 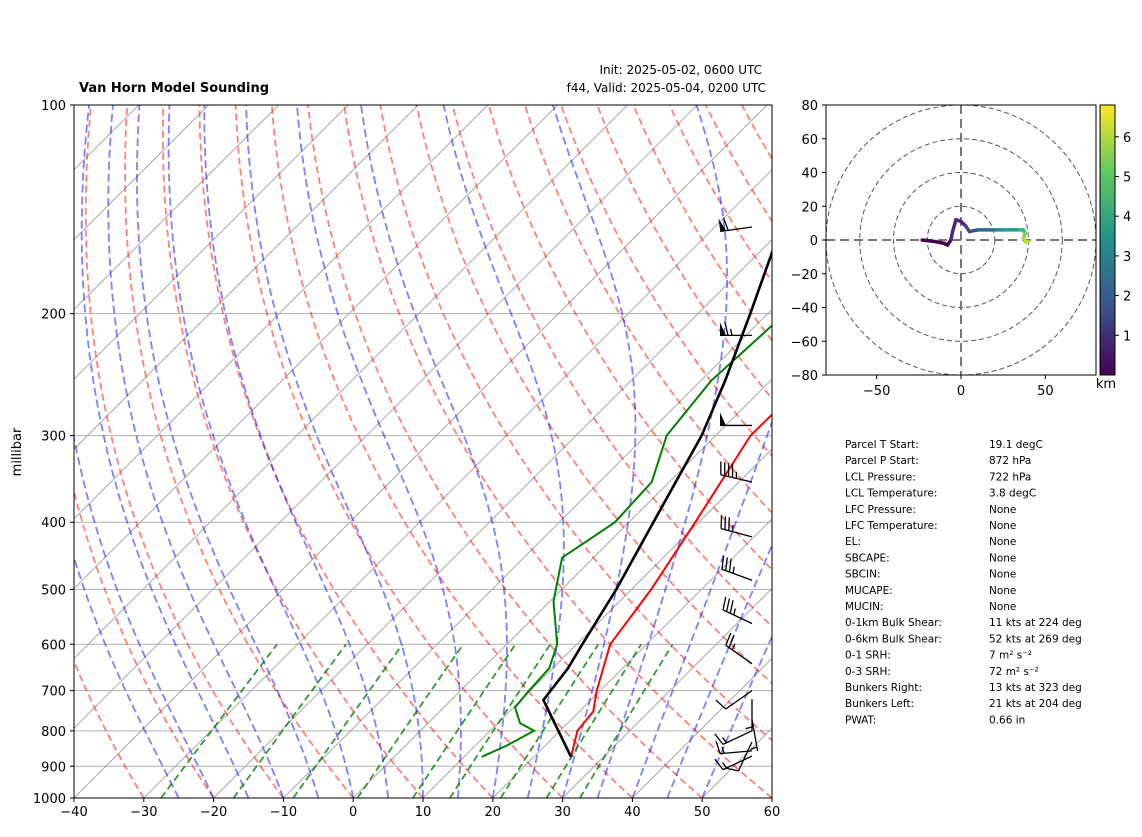 I want to click on parameter-value: 7 m² s⁻², so click(x=1010, y=656).